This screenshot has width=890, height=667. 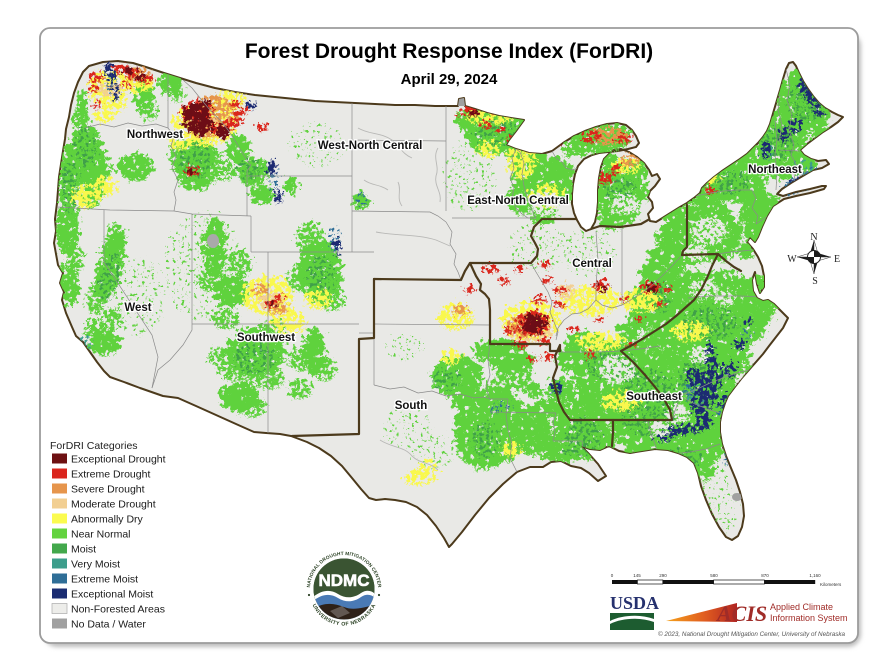 I want to click on svg-text: 1,160, so click(x=815, y=575).